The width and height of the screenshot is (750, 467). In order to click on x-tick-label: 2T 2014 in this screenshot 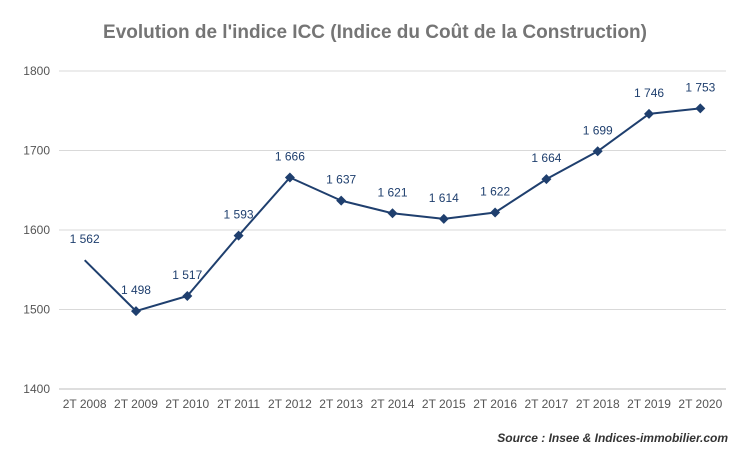, I will do `click(393, 404)`.